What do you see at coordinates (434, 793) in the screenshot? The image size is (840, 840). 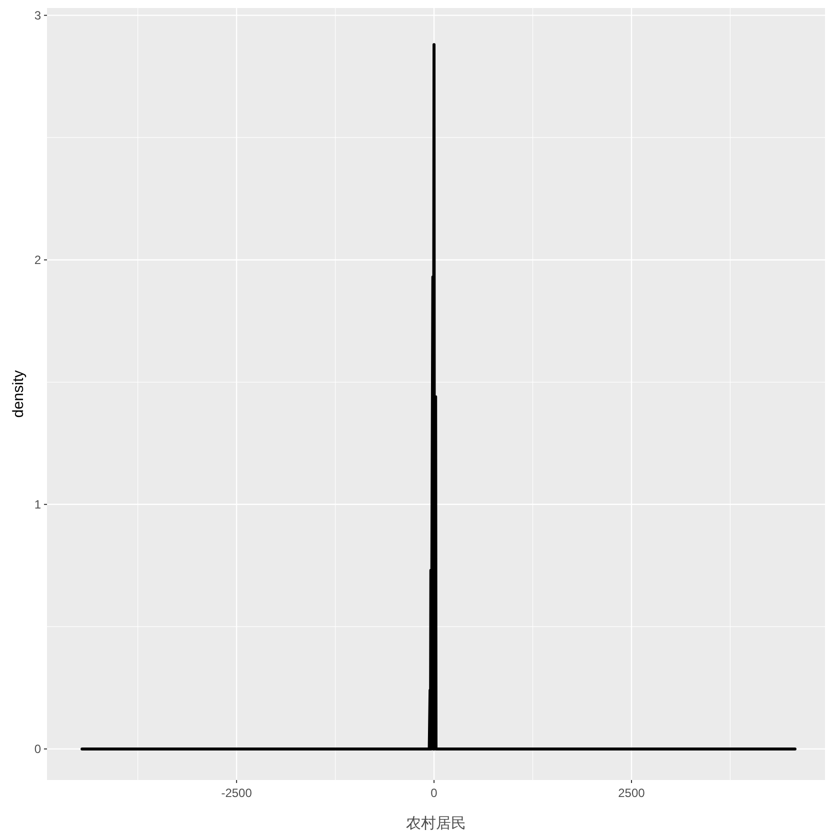 I see `x-tick-label: 0` at bounding box center [434, 793].